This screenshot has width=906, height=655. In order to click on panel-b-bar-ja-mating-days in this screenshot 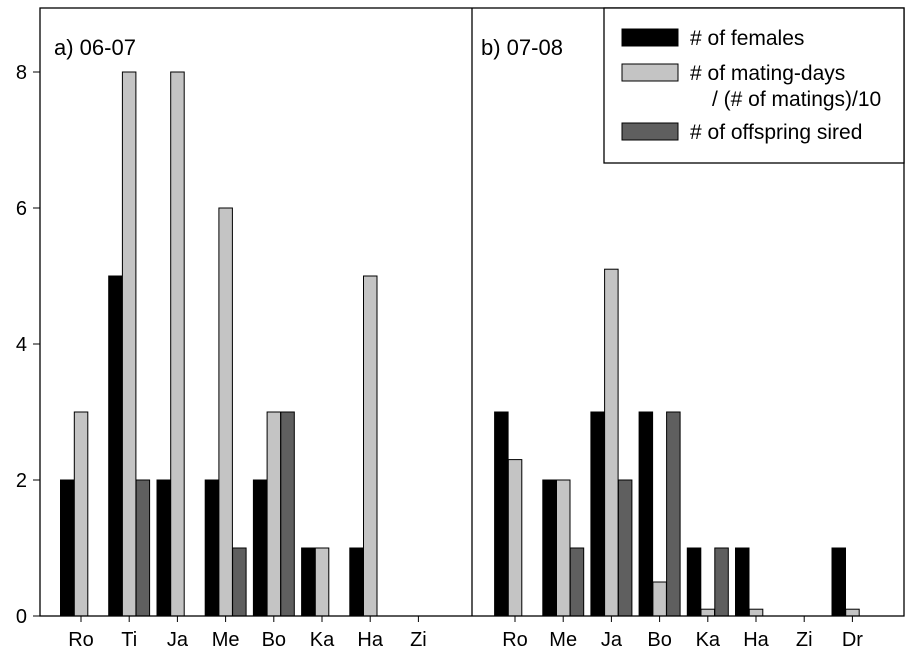, I will do `click(611, 442)`.